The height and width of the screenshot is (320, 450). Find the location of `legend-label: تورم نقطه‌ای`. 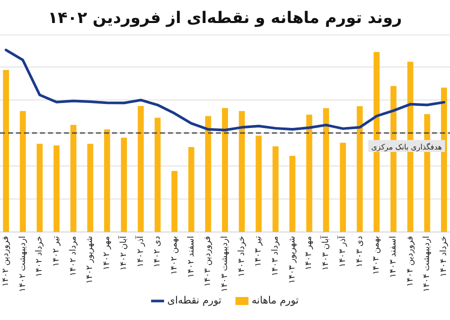

legend-label: تورم نقطه‌ای is located at coordinates (194, 301).